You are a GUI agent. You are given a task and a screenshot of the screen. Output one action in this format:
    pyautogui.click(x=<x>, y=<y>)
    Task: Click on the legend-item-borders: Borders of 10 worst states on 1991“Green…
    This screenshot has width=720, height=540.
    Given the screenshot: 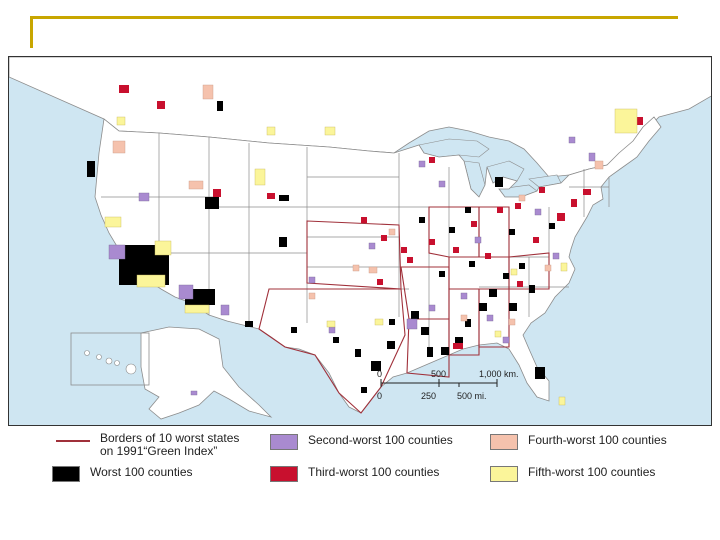 What is the action you would take?
    pyautogui.click(x=147, y=445)
    